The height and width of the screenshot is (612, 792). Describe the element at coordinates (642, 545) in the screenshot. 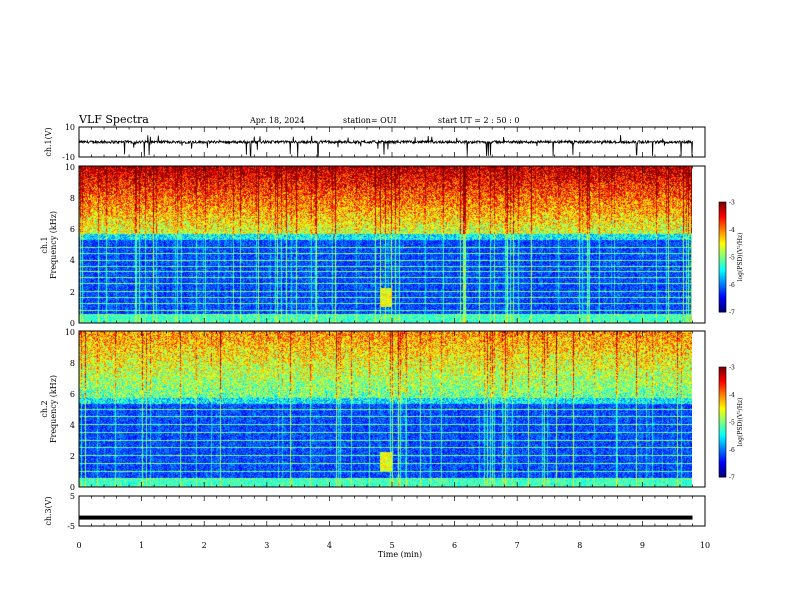

I see `time-axis-tick-label: 9` at that location.